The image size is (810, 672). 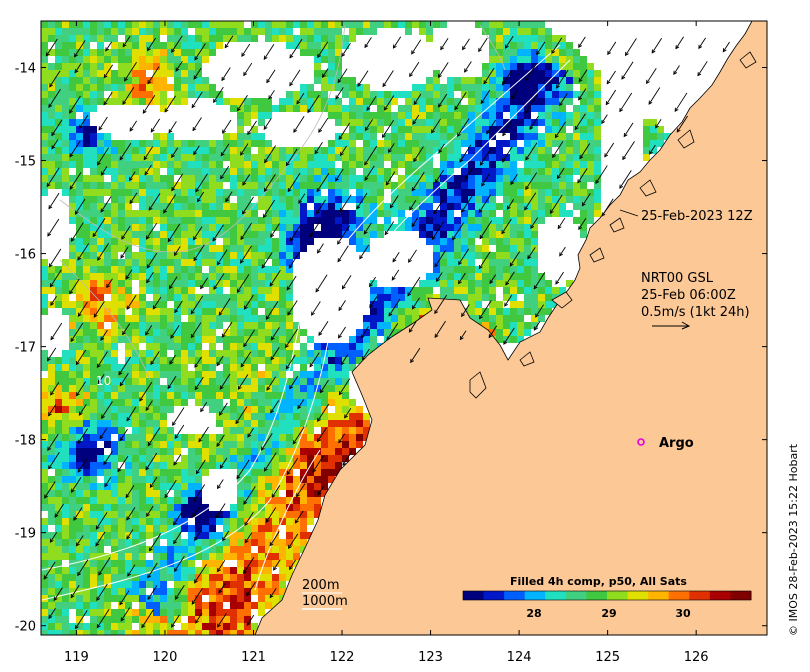 I want to click on colorbar-tick-label: 28, so click(x=533, y=613).